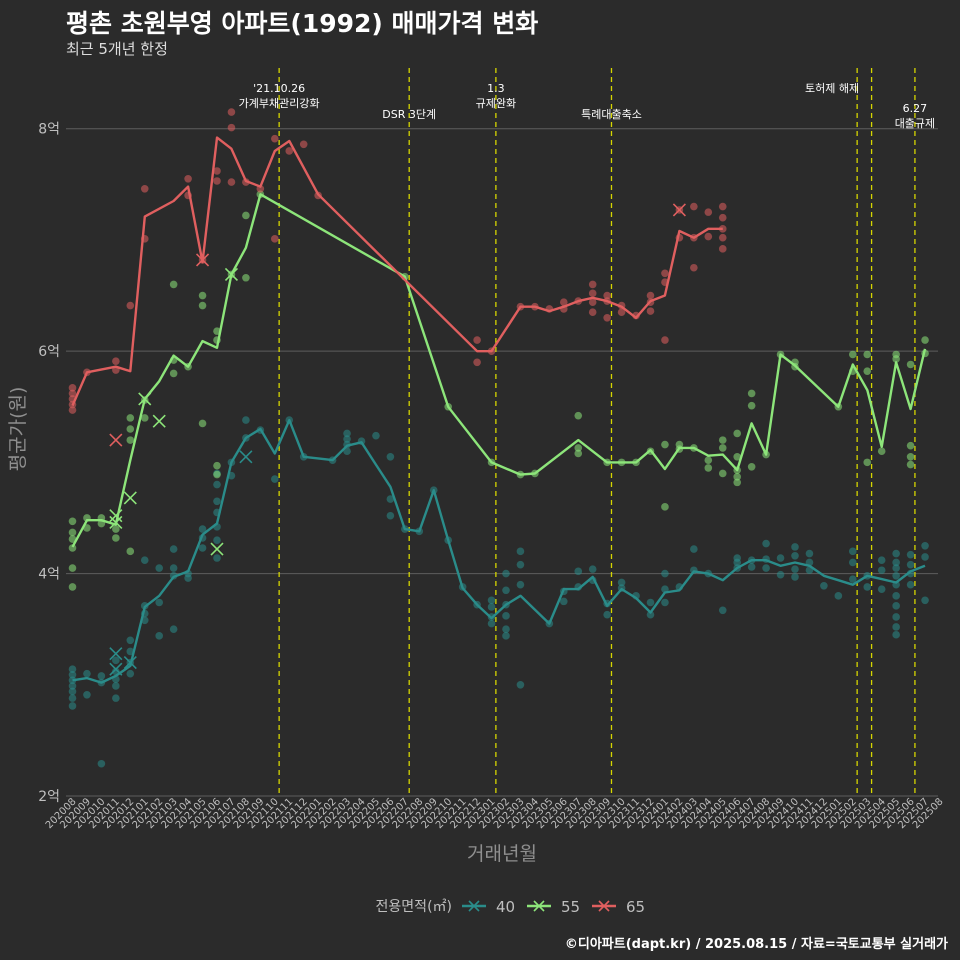  Describe the element at coordinates (49, 575) in the screenshot. I see `y-tick-label: 4억` at that location.